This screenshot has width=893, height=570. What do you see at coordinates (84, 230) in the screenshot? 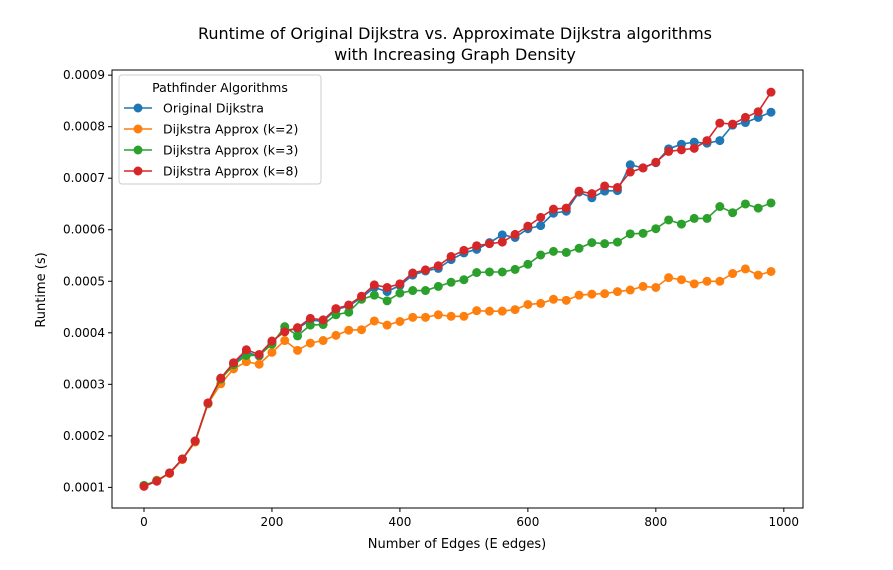
I see `y-tick-label: 0.0006` at bounding box center [84, 230].